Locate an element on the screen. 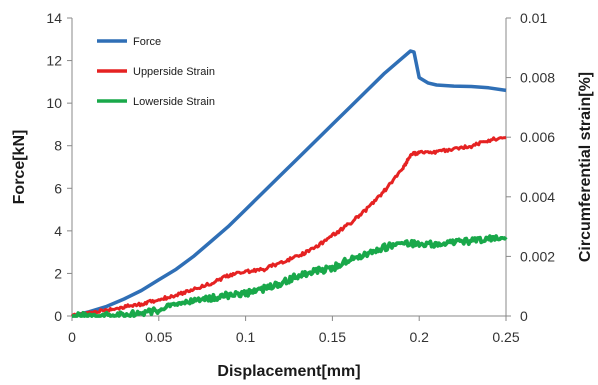 Image resolution: width=598 pixels, height=385 pixels. y-tick-label: 14 is located at coordinates (54, 18).